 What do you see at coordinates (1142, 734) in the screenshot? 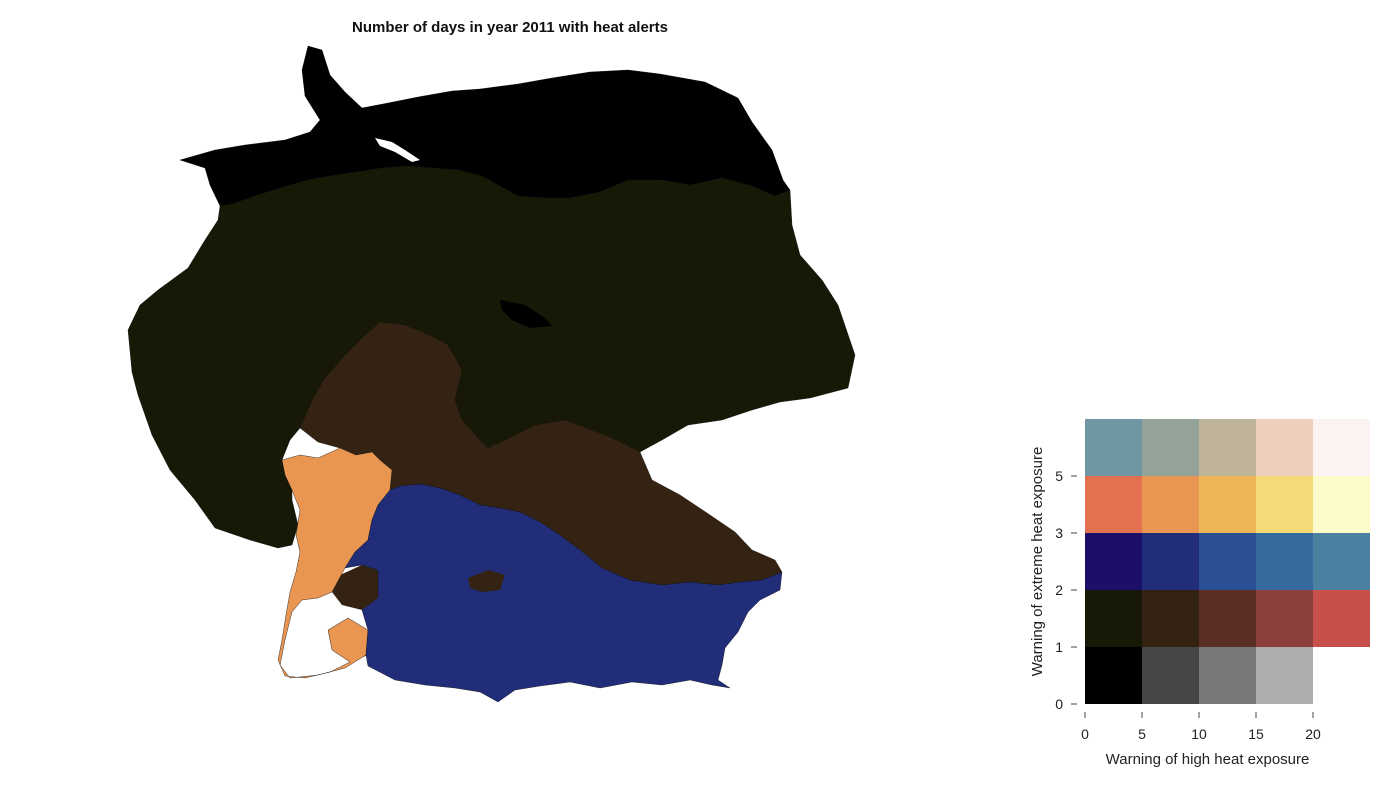
I see `x-tick-label: 5` at bounding box center [1142, 734].